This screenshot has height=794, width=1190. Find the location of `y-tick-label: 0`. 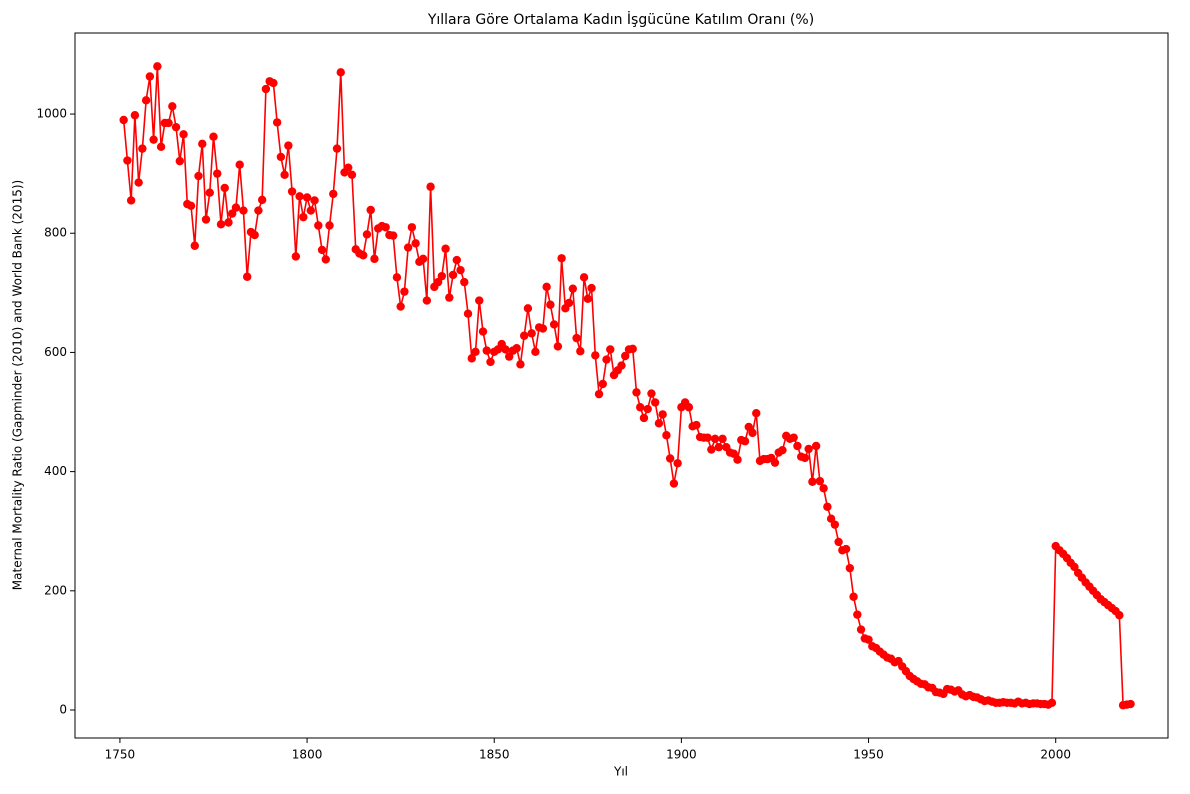

y-tick-label: 0 is located at coordinates (63, 709).